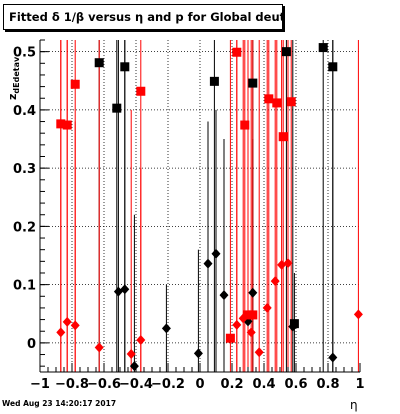  What do you see at coordinates (24, 169) in the screenshot?
I see `y-tick-label: 0.3` at bounding box center [24, 169].